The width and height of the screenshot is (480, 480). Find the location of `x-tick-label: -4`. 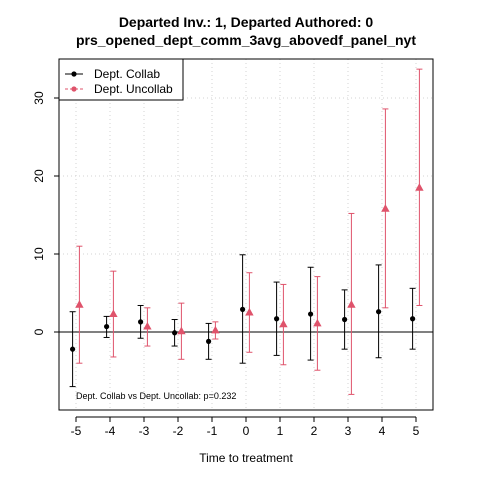

x-tick-label: -4 is located at coordinates (110, 431).